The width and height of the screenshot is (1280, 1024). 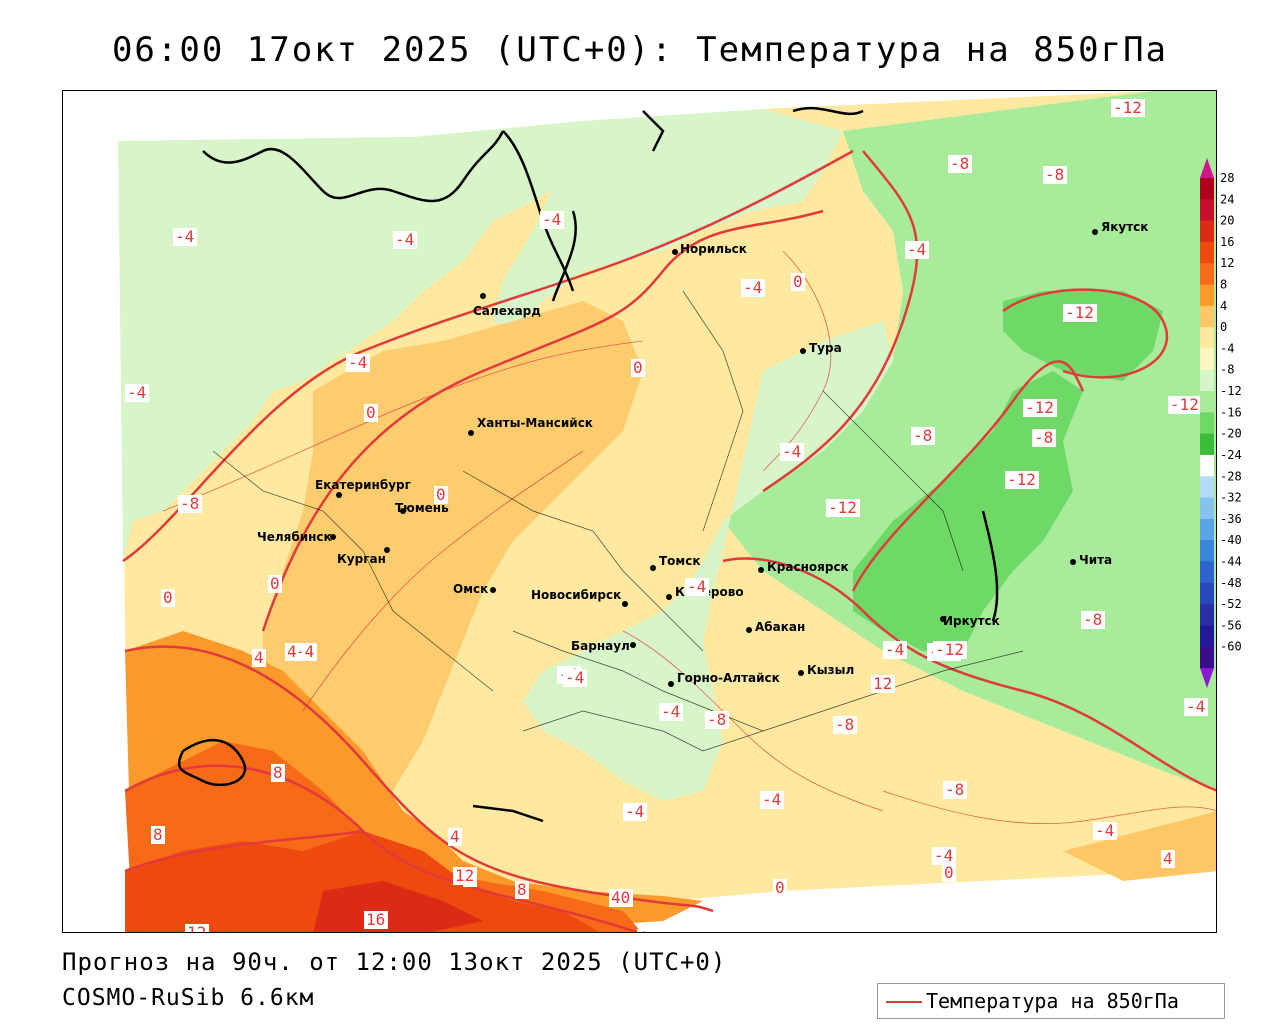 What do you see at coordinates (1231, 434) in the screenshot?
I see `colorbar-tick-label: -20` at bounding box center [1231, 434].